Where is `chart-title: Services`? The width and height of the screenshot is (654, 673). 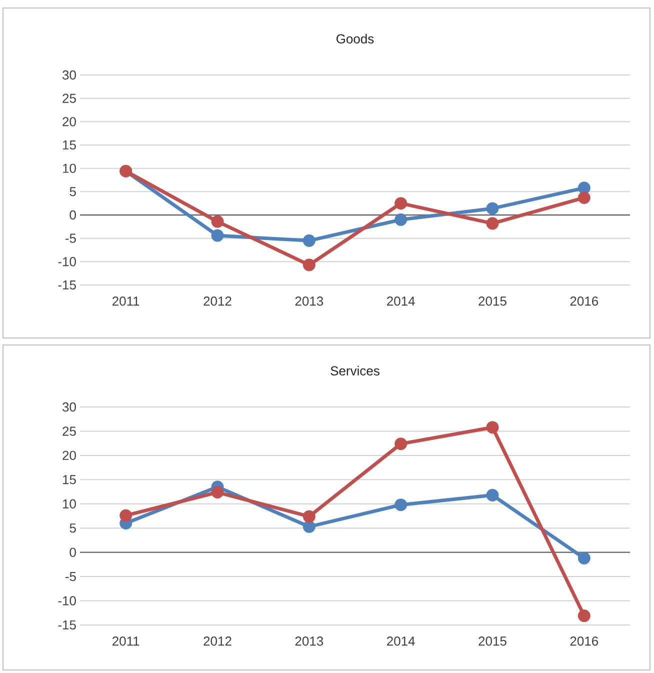 chart-title: Services is located at coordinates (355, 371).